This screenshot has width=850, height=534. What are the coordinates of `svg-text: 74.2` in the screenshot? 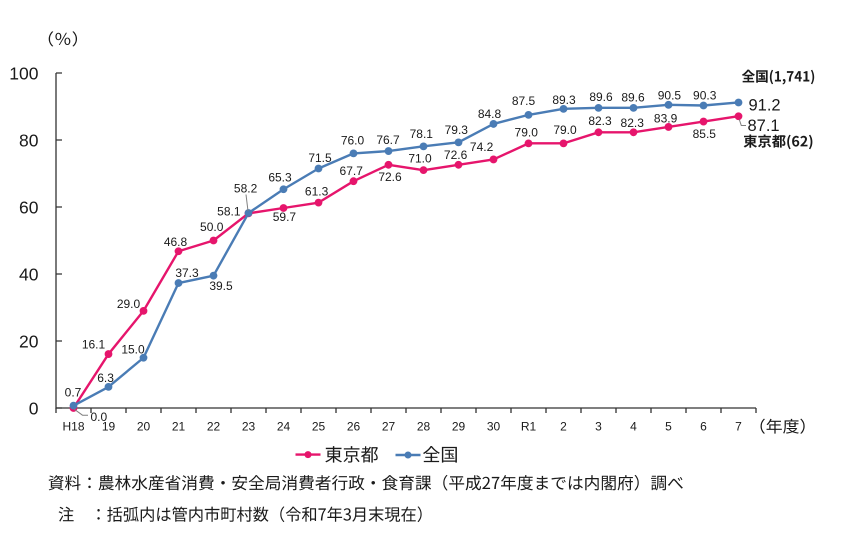 It's located at (482, 147).